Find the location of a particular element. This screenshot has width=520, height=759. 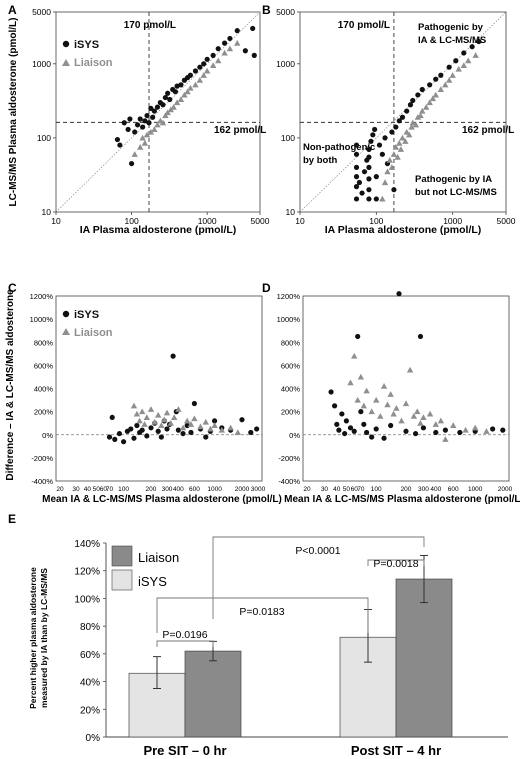

axis-ticks-b: 10 100 1000 5000 10 100 1000 5000 is located at coordinates (396, 116).